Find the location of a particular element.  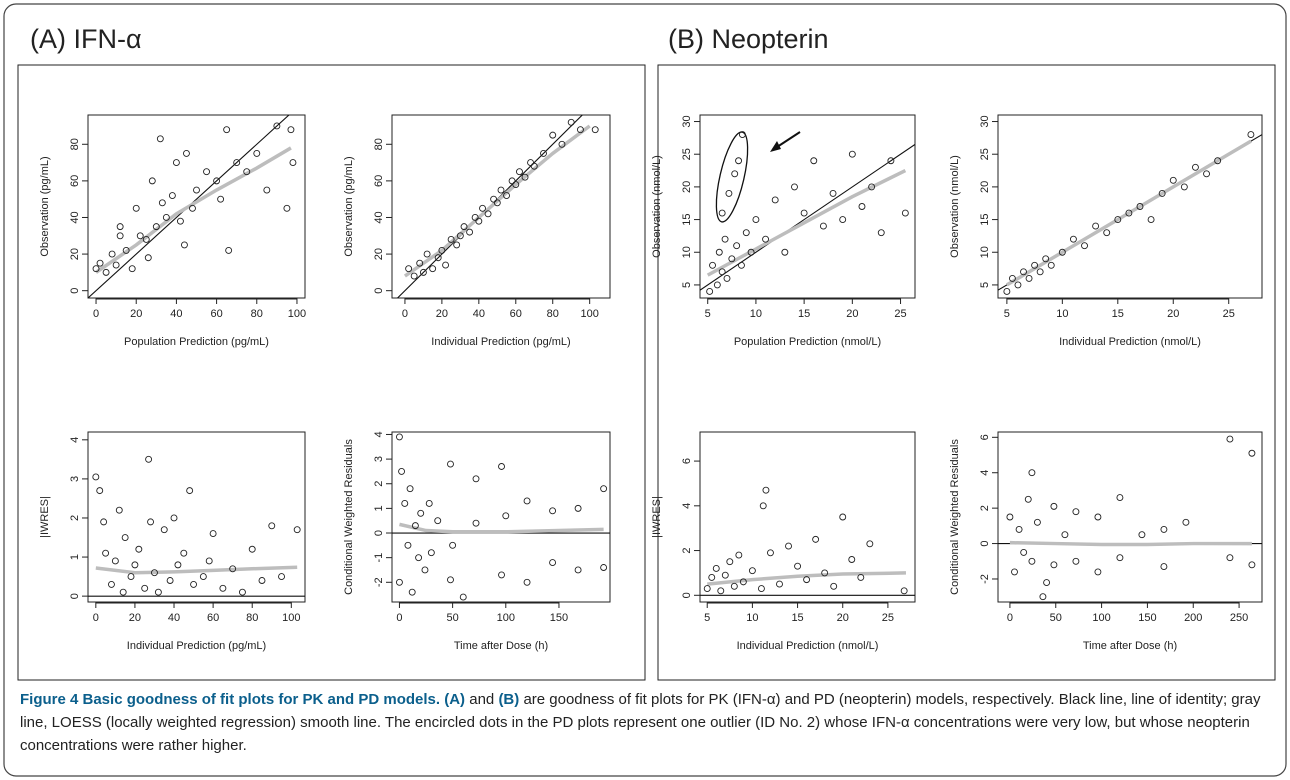

y-tick-label: 1 is located at coordinates (75, 557).